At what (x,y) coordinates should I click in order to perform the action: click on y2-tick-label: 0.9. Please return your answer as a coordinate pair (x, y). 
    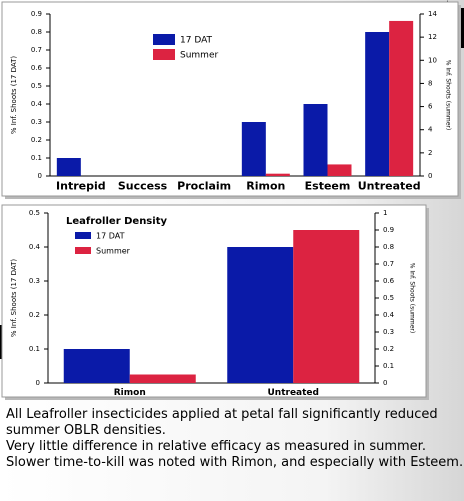
    Looking at the image, I should click on (388, 230).